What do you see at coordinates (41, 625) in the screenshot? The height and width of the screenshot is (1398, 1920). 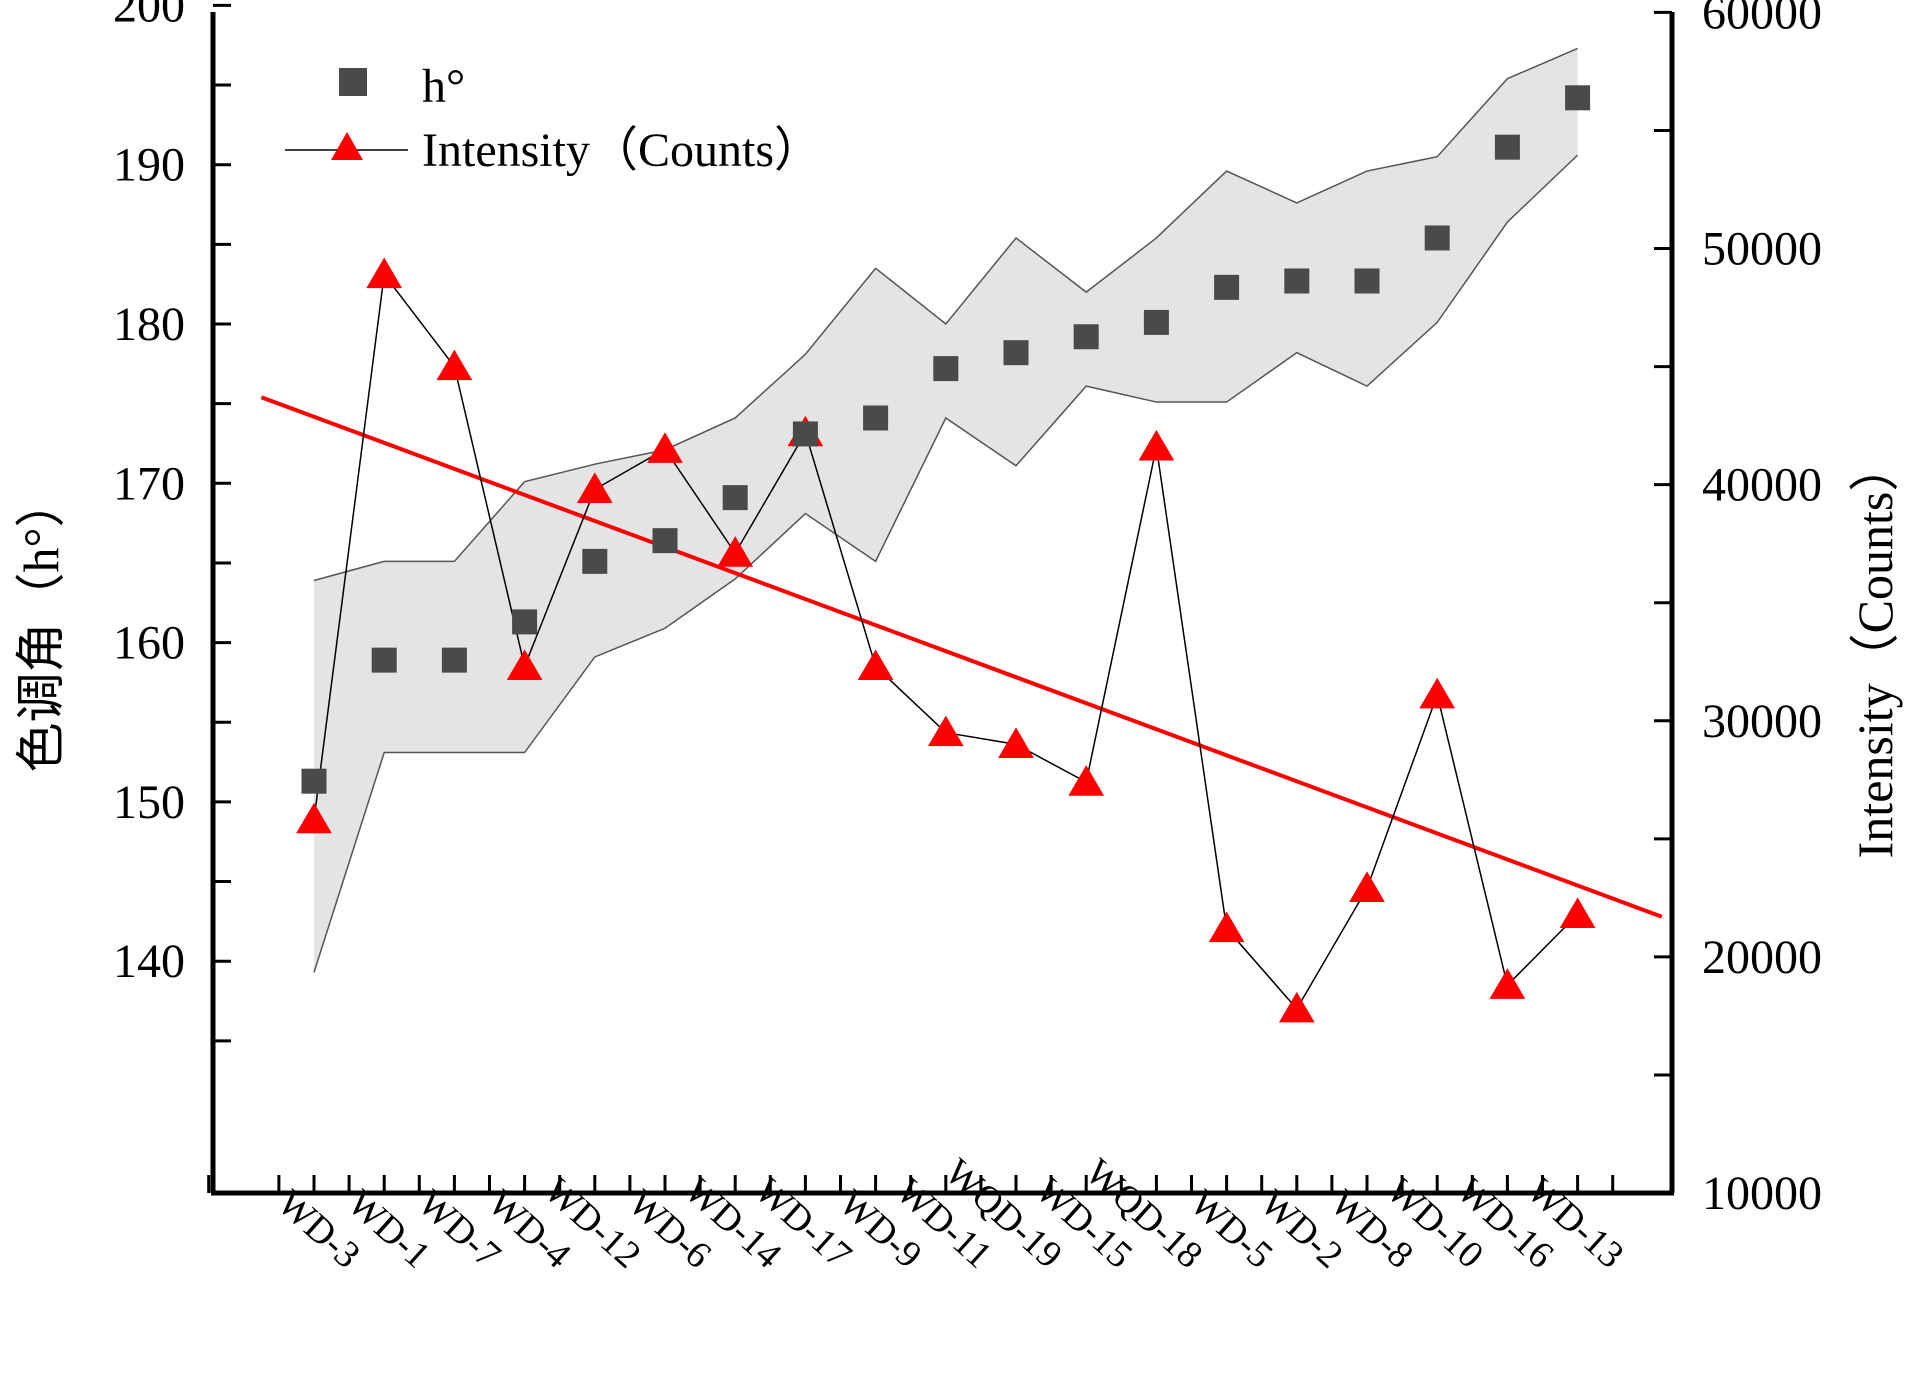 I see `left-axis-title: 色调角（h°）` at bounding box center [41, 625].